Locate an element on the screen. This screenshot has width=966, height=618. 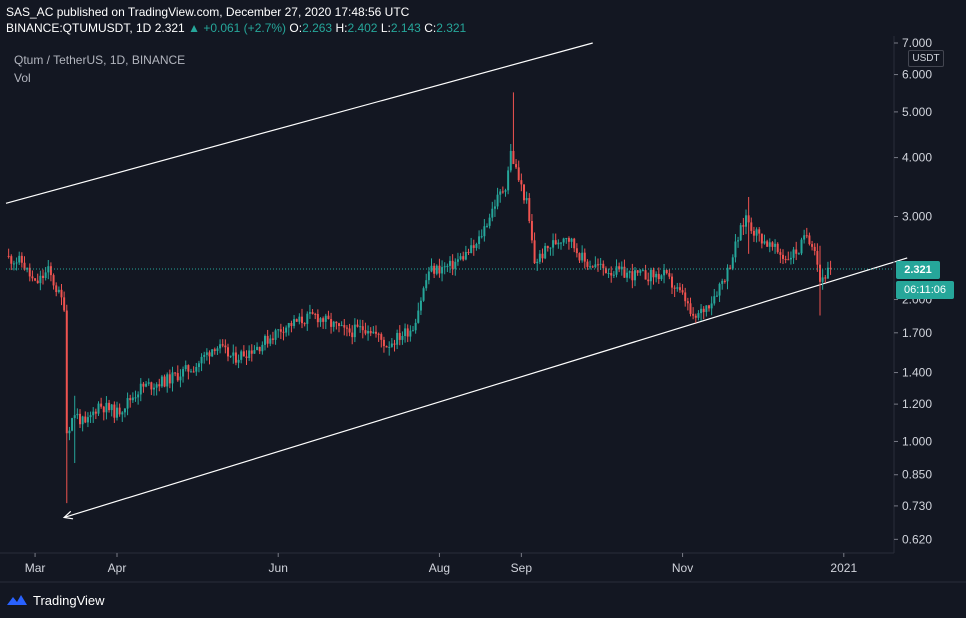
volume-legend: Vol is located at coordinates (22, 78).